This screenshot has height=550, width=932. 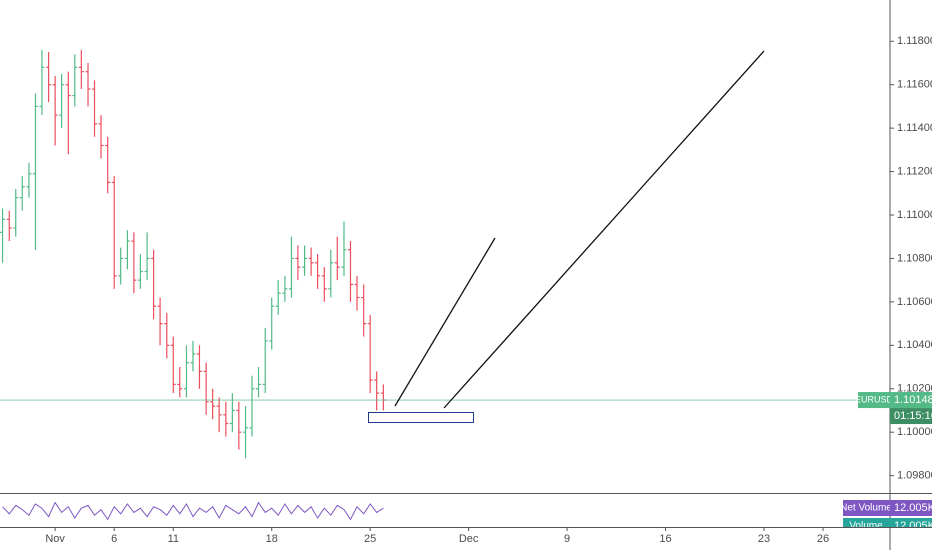 I want to click on indicator-name: Net Volume, so click(x=866, y=508).